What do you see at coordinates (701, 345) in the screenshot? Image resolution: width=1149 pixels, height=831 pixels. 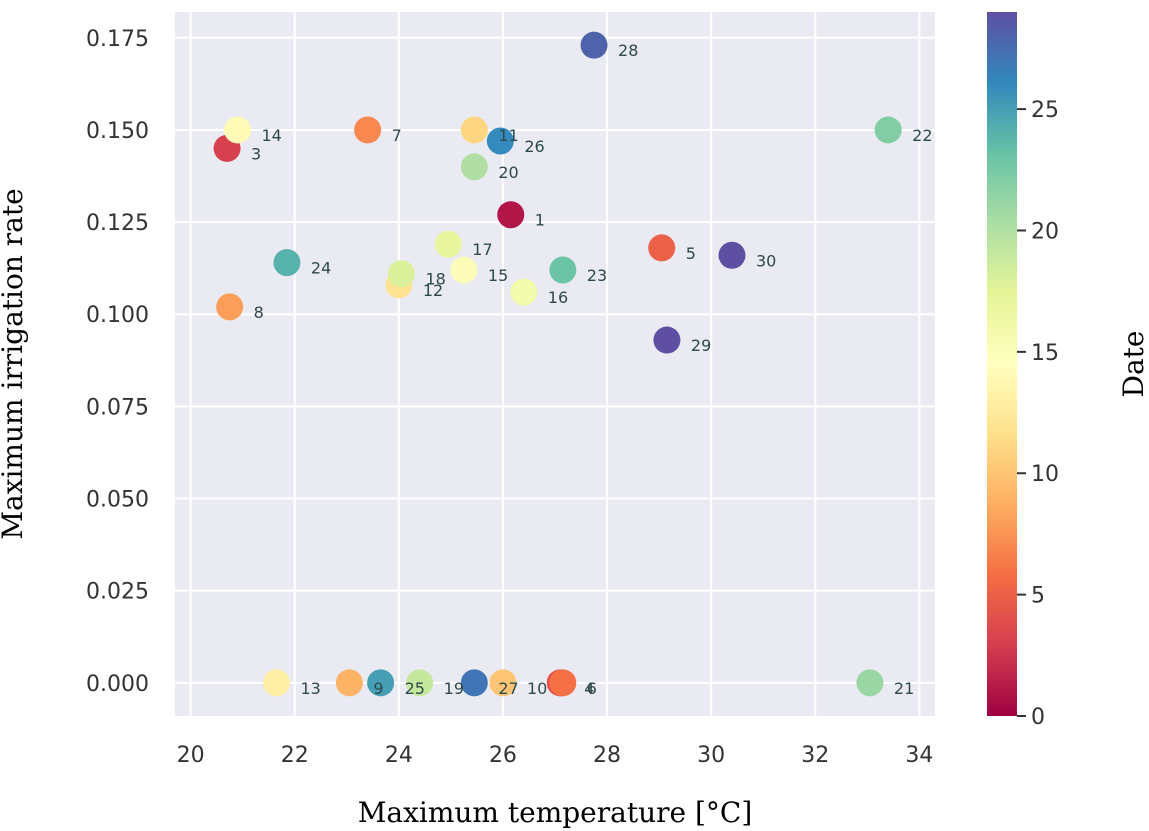 I see `data-point-label: 29` at bounding box center [701, 345].